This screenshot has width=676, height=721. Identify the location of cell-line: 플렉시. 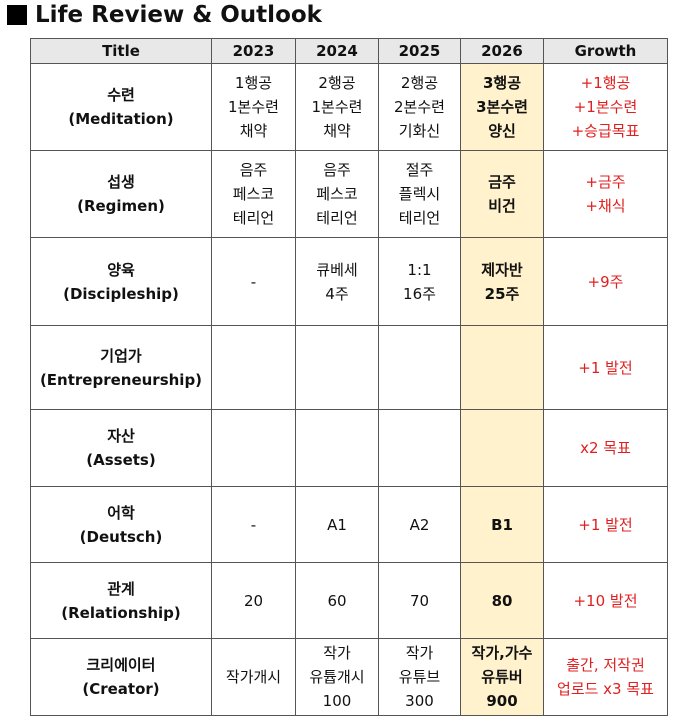
(419, 194).